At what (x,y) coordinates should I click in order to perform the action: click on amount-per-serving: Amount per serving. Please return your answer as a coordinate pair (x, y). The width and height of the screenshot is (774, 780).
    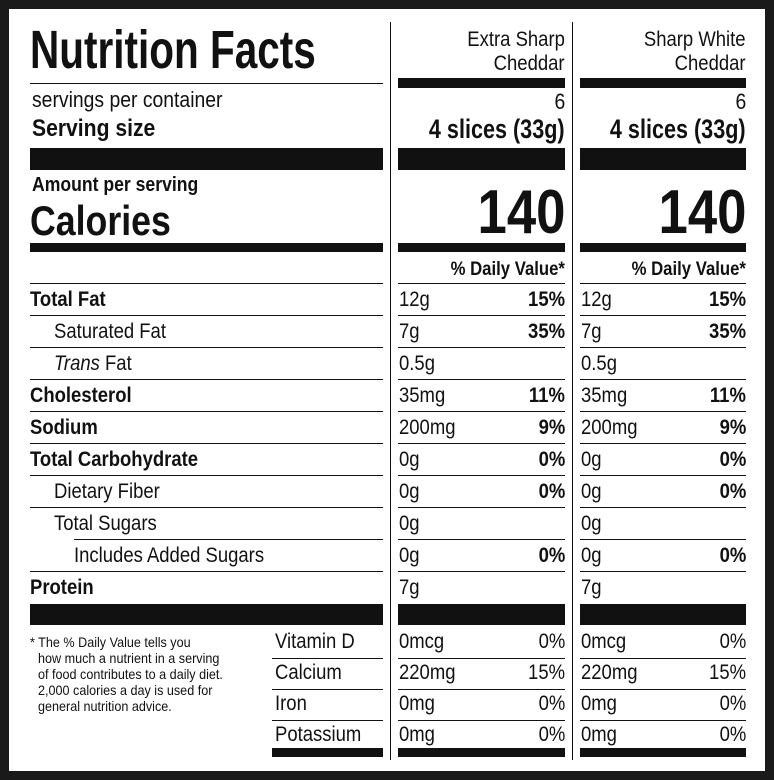
    Looking at the image, I should click on (115, 185).